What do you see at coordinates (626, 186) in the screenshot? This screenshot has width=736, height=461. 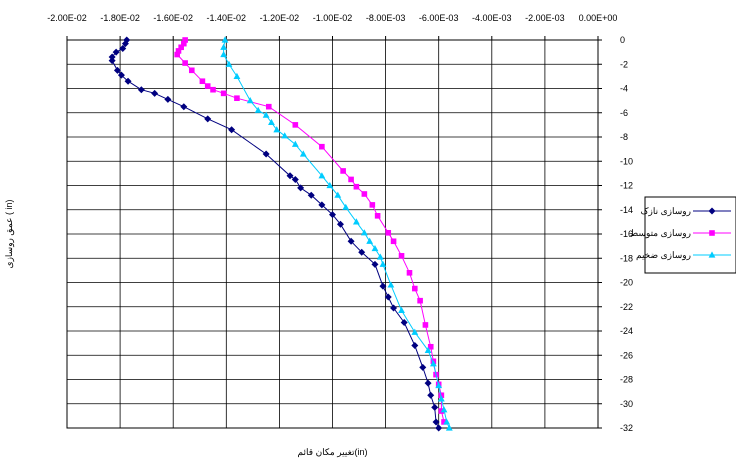 I see `y-tick-label: -12` at bounding box center [626, 186].